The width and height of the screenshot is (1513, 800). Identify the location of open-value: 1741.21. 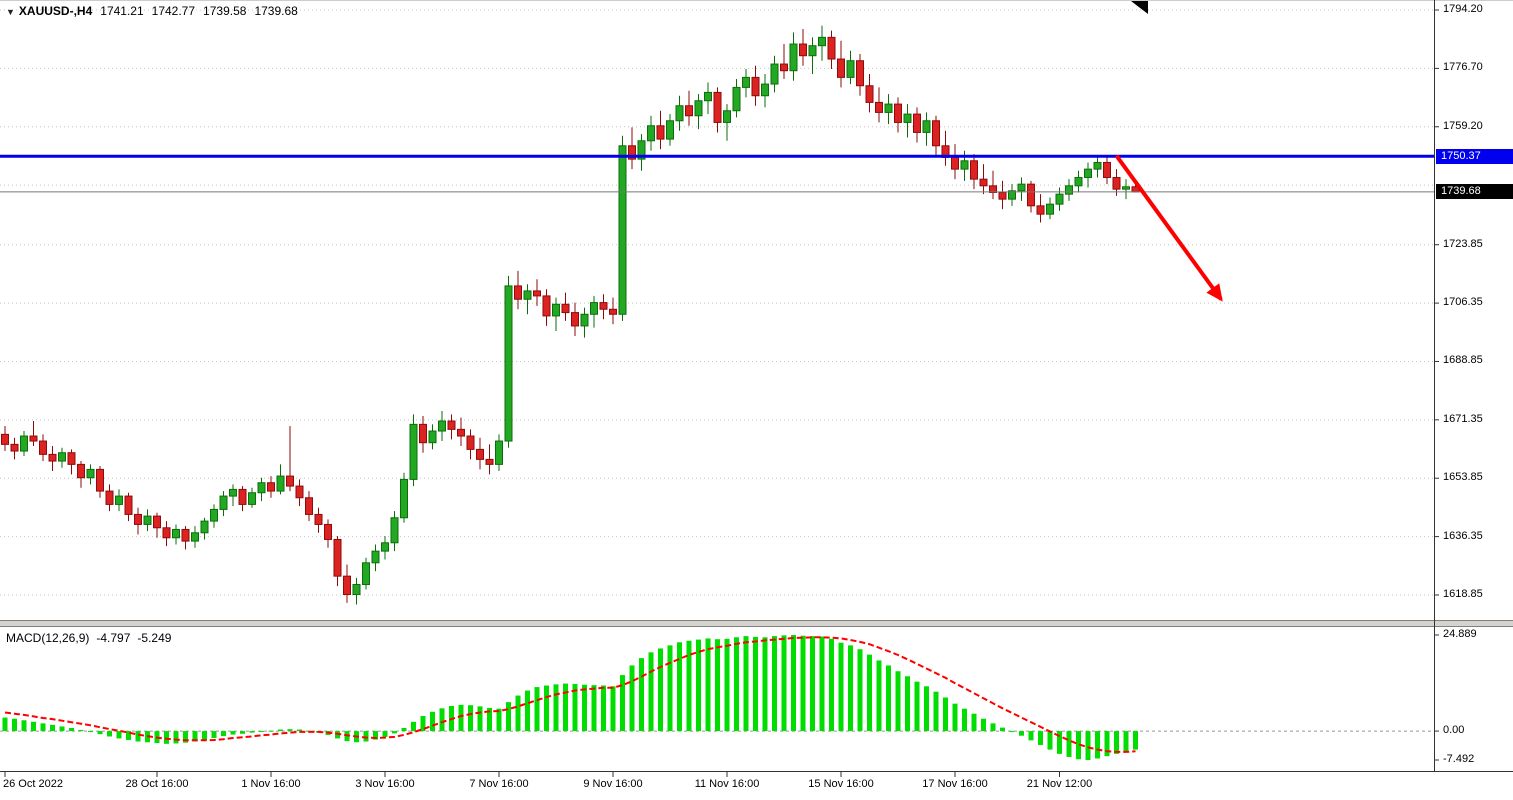
(122, 11).